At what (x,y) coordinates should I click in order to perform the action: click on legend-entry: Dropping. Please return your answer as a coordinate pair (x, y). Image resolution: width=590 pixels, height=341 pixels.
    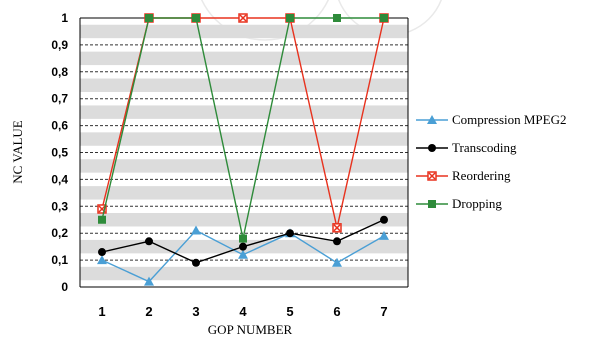
    Looking at the image, I should click on (459, 203).